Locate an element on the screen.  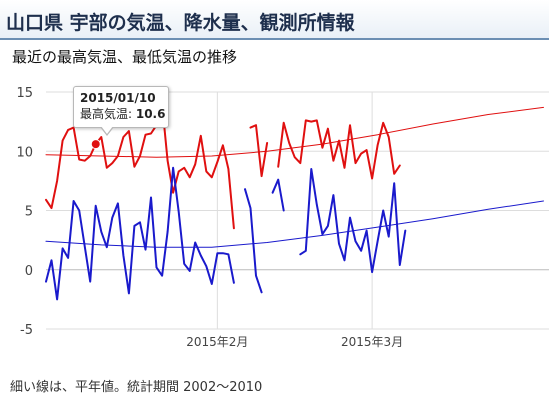
page-title: 山口県 宇部の気温、降水量、観測所情報 is located at coordinates (180, 23).